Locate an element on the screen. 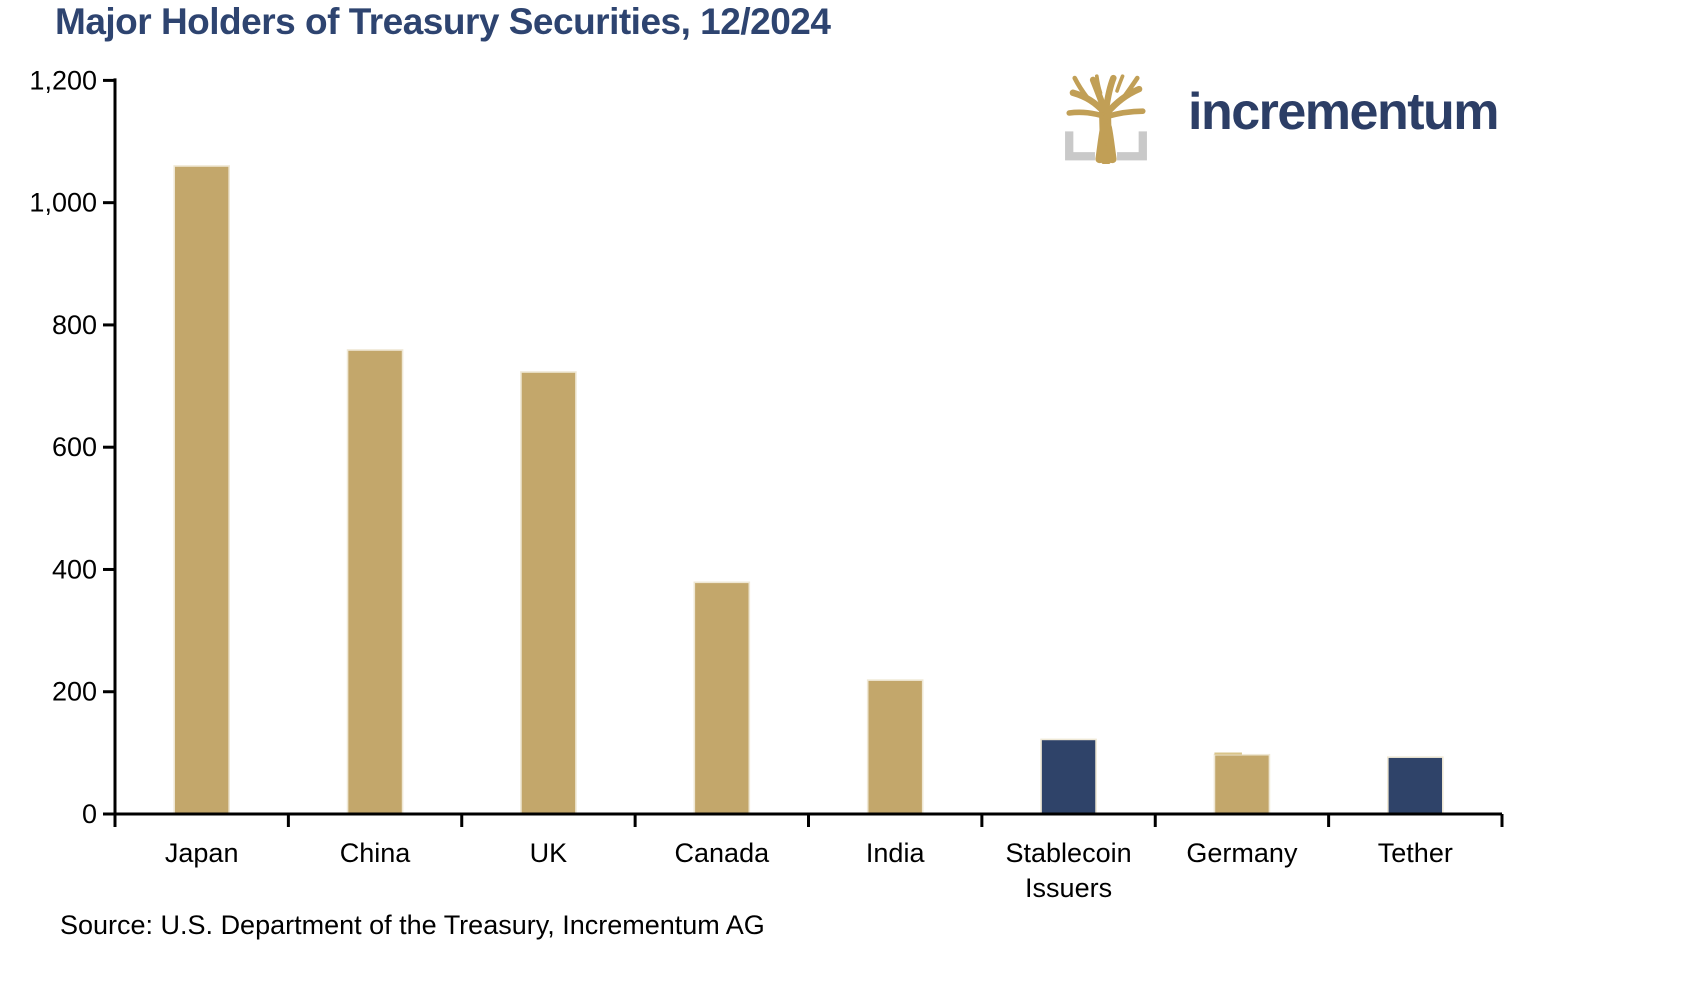 Image resolution: width=1684 pixels, height=982 pixels. x-label-india: India is located at coordinates (896, 853).